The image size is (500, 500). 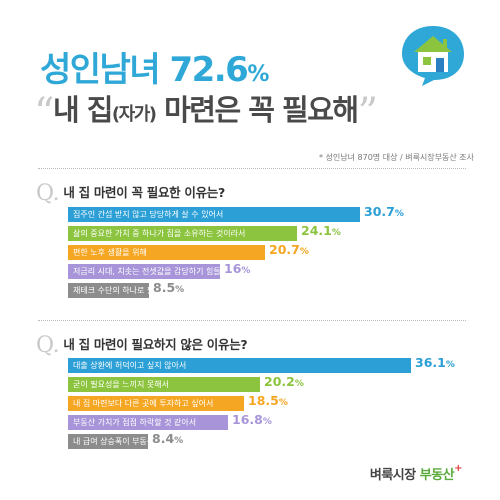 I want to click on chart2-value-label-2: 18.5%, so click(x=268, y=400).